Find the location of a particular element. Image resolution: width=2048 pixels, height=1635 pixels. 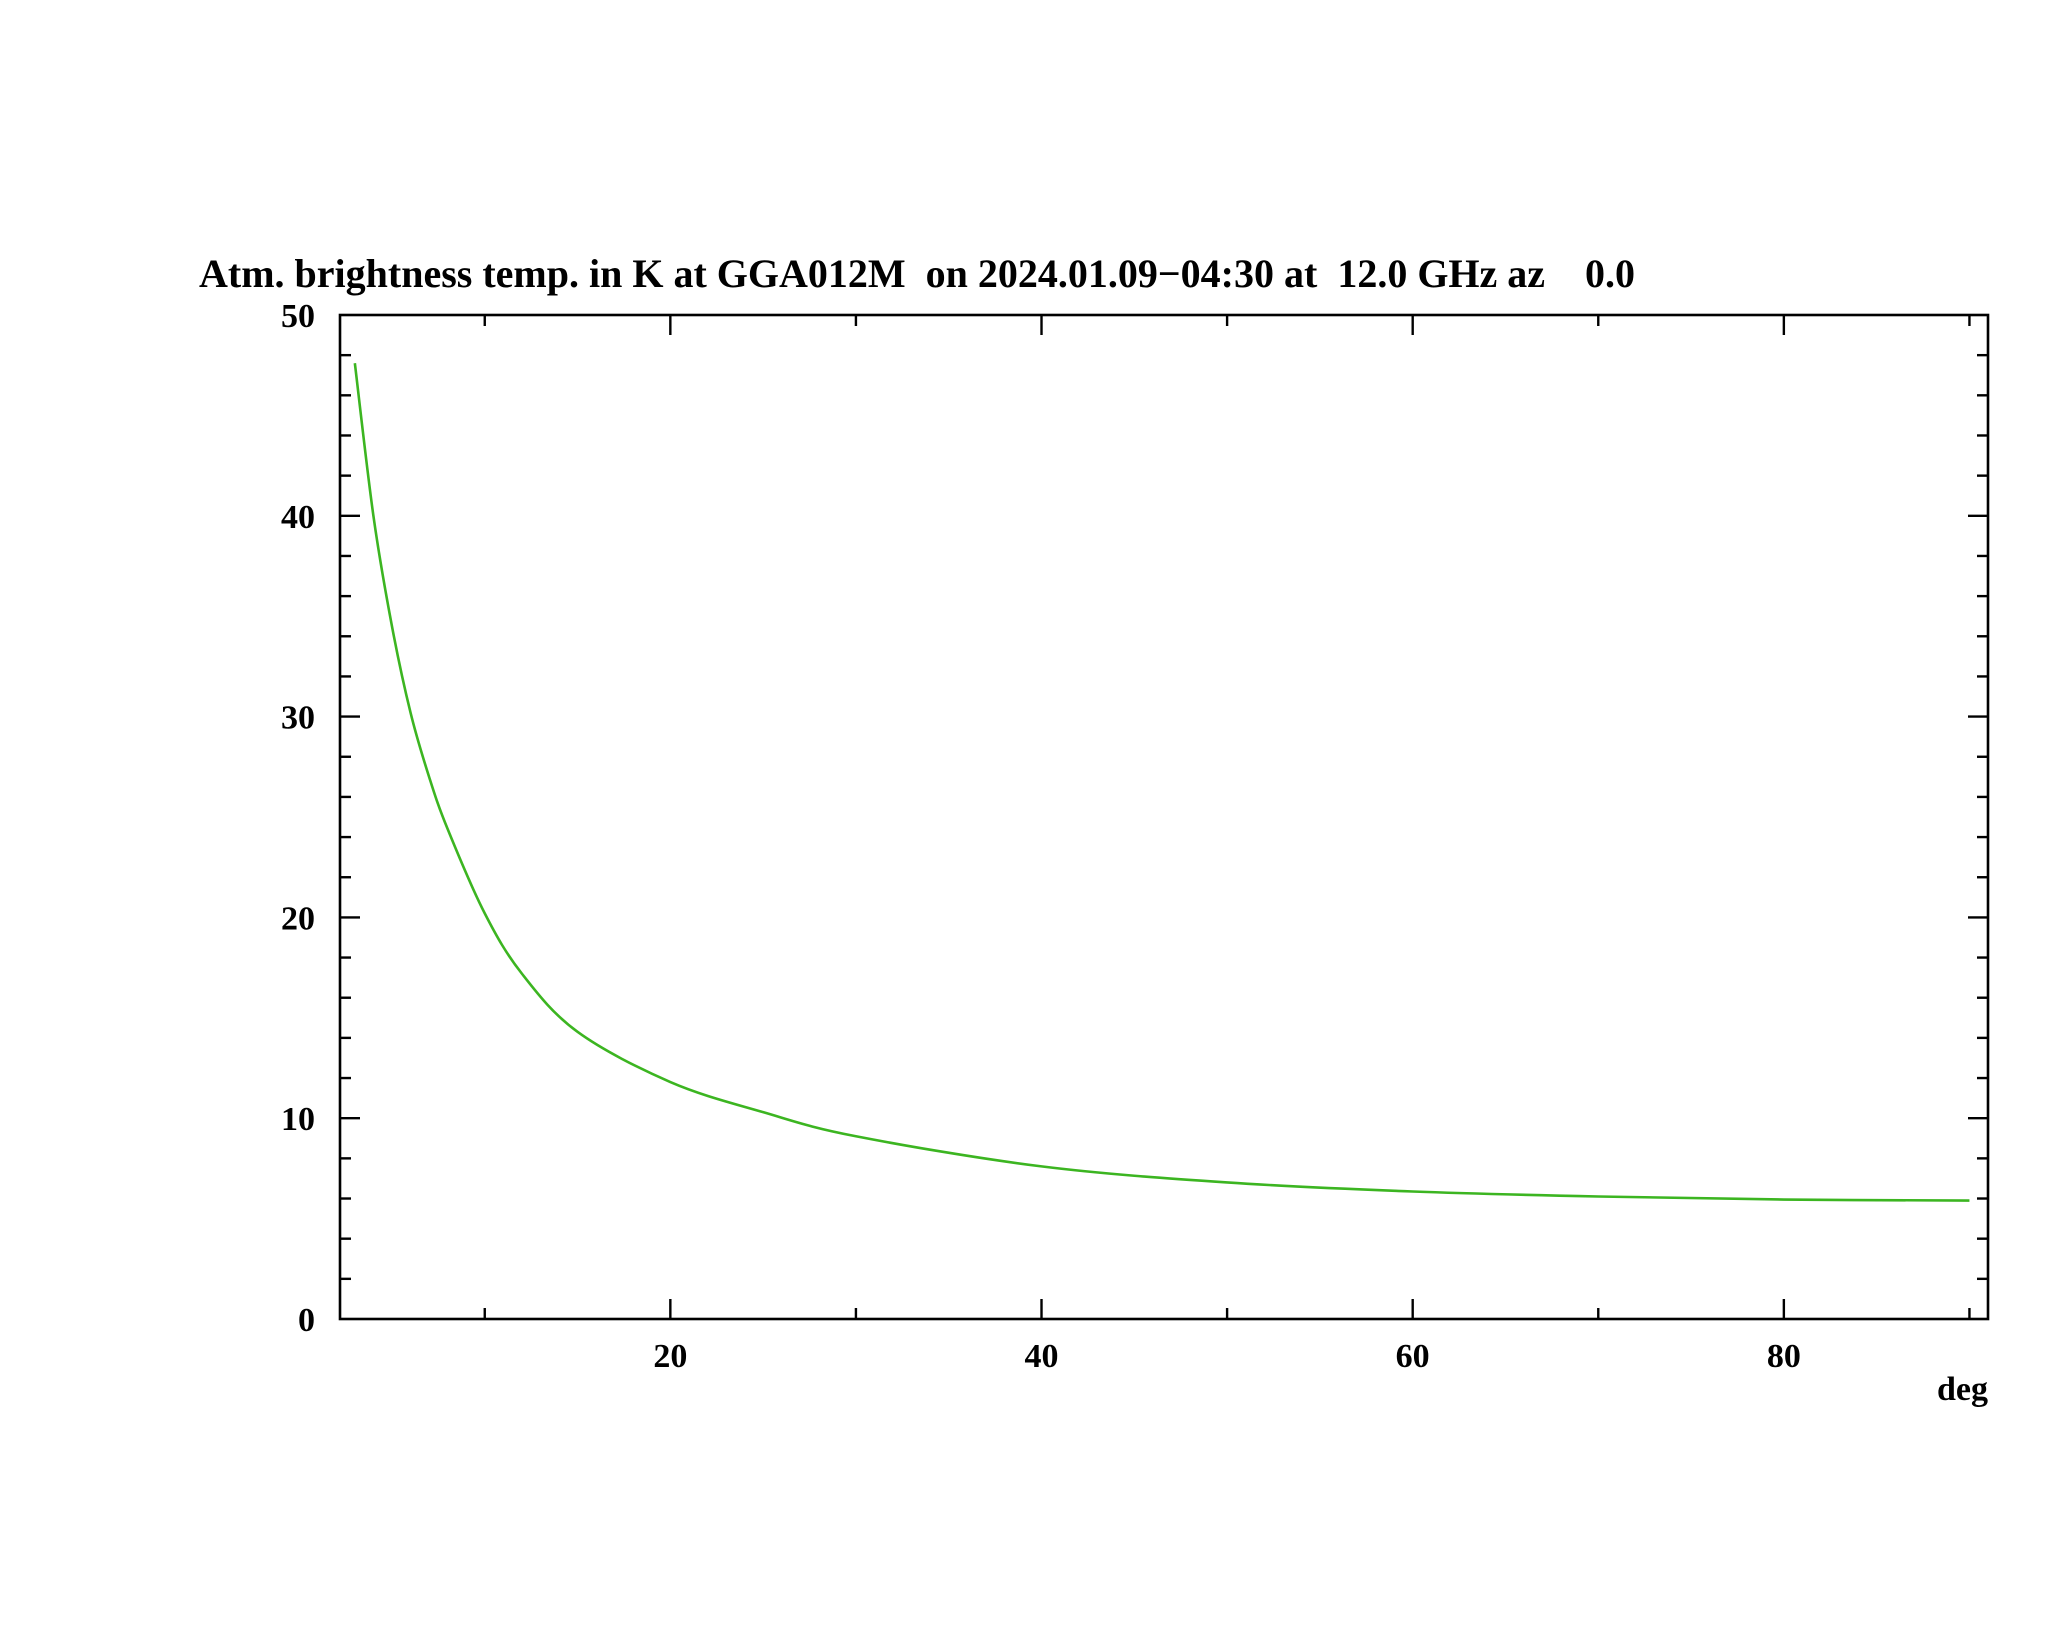

x-axis-label: deg is located at coordinates (1962, 1389).